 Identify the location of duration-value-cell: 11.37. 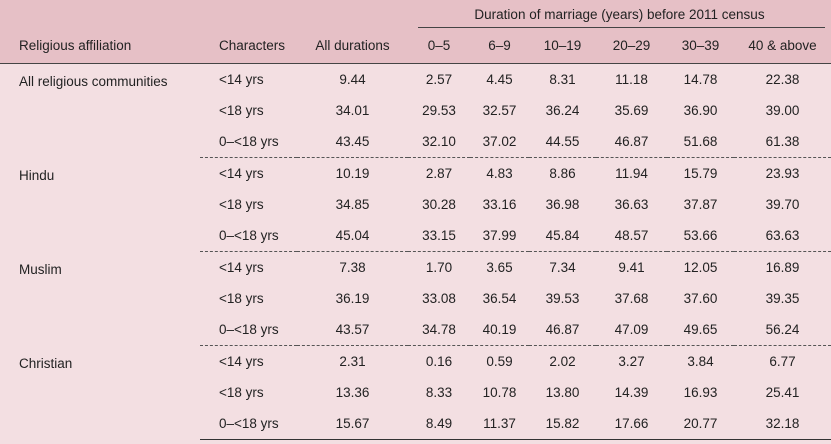
(499, 424).